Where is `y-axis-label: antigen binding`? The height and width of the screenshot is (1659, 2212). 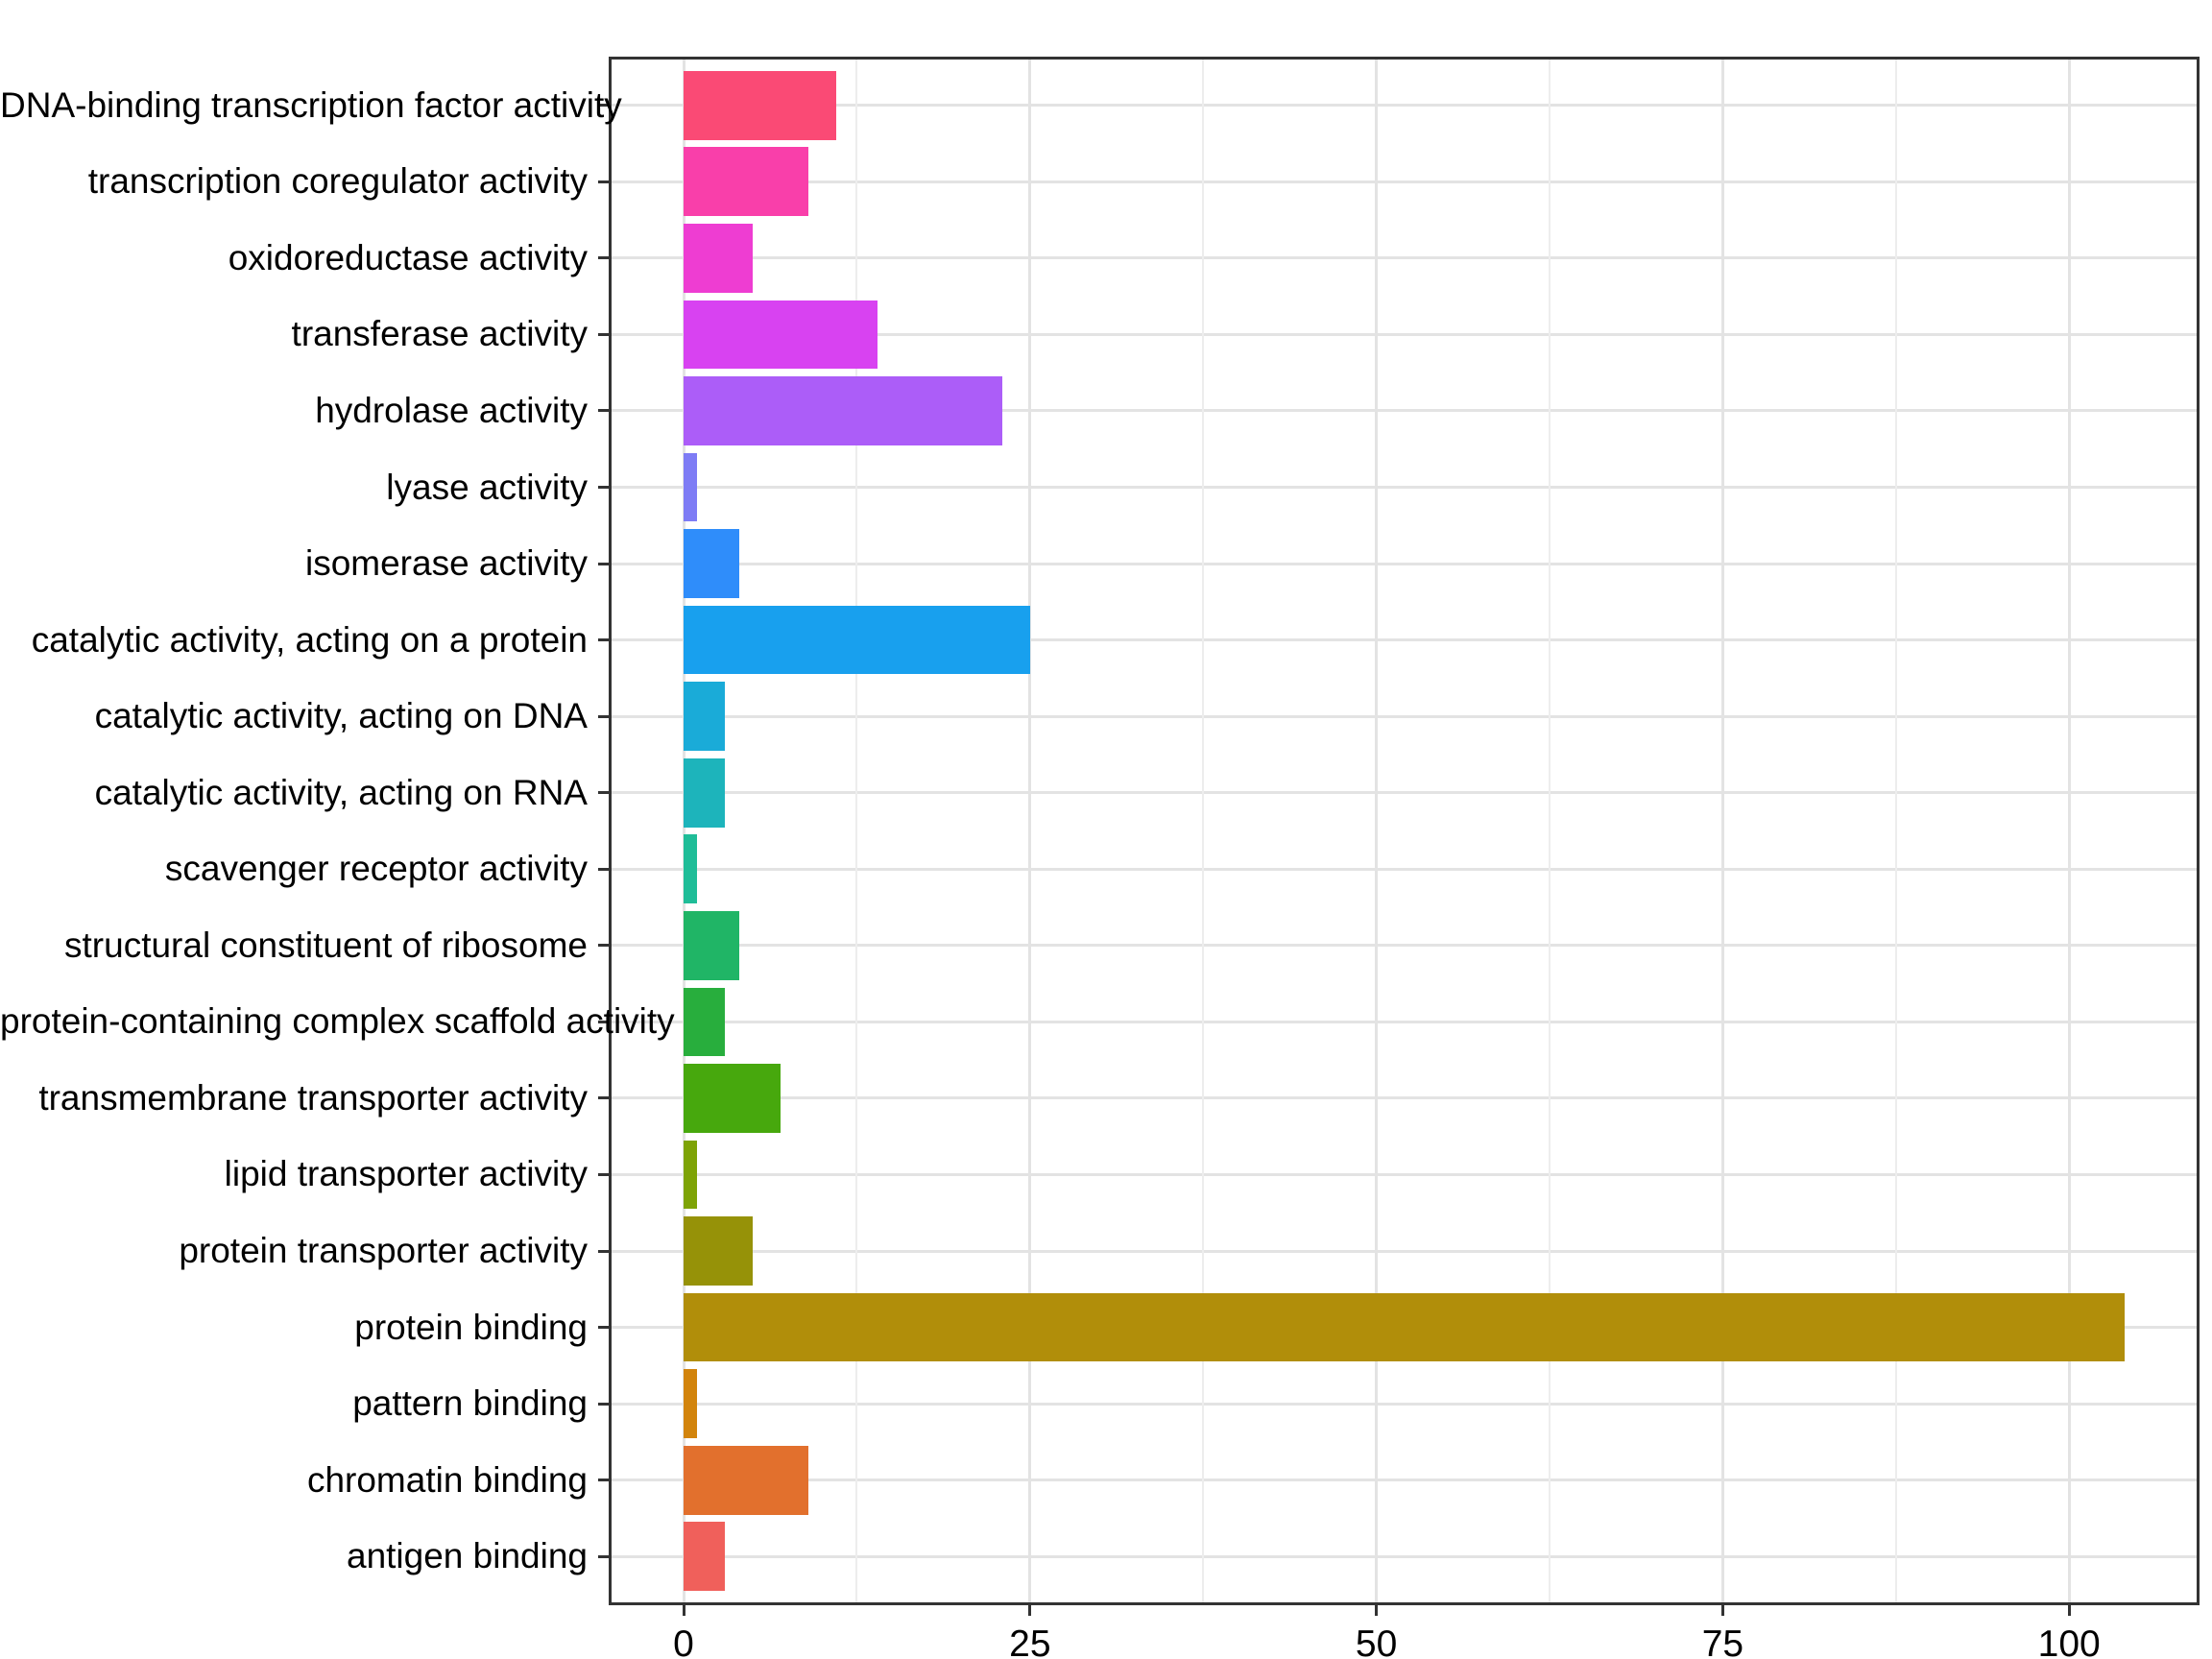 y-axis-label: antigen binding is located at coordinates (468, 1556).